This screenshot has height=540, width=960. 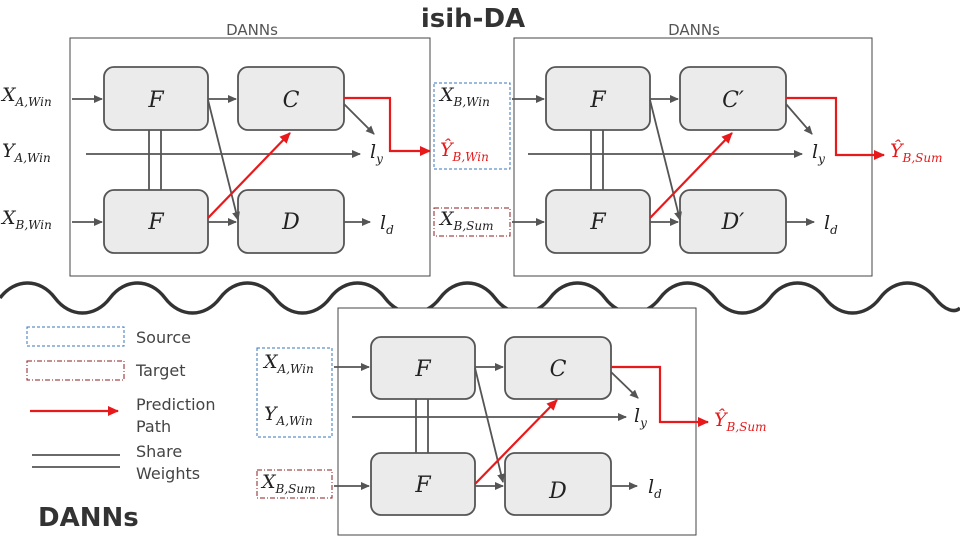 What do you see at coordinates (288, 483) in the screenshot?
I see `input-x-b-sum: XB,Sum` at bounding box center [288, 483].